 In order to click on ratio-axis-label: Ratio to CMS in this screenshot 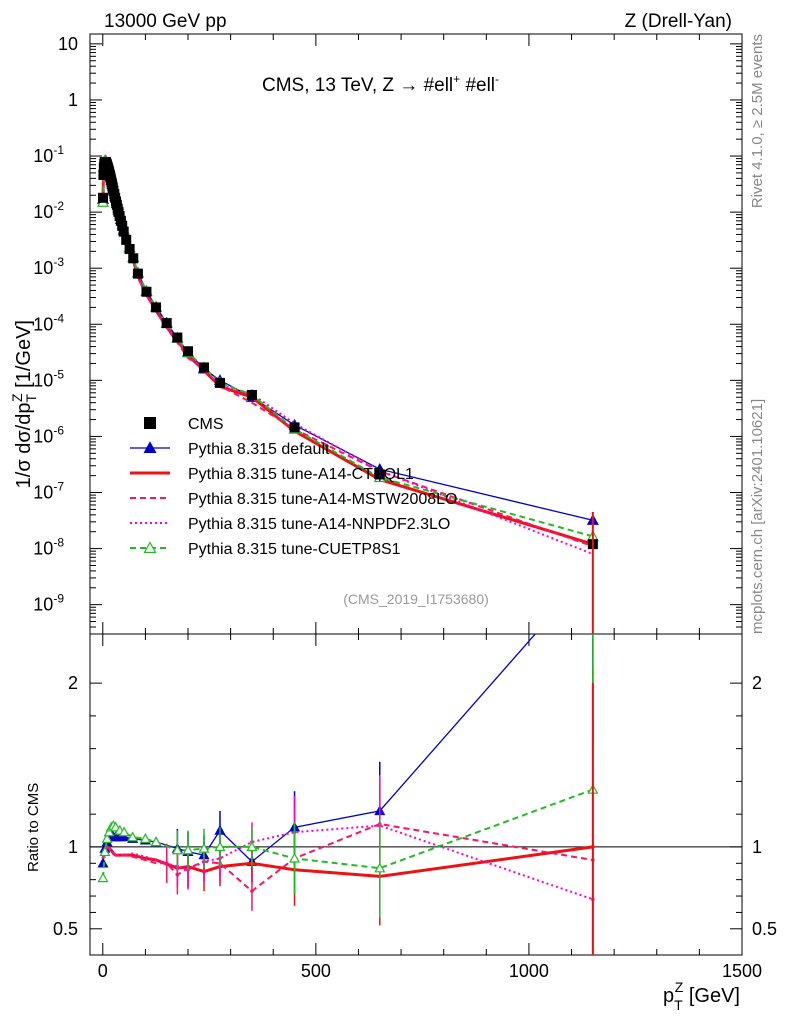, I will do `click(33, 827)`.